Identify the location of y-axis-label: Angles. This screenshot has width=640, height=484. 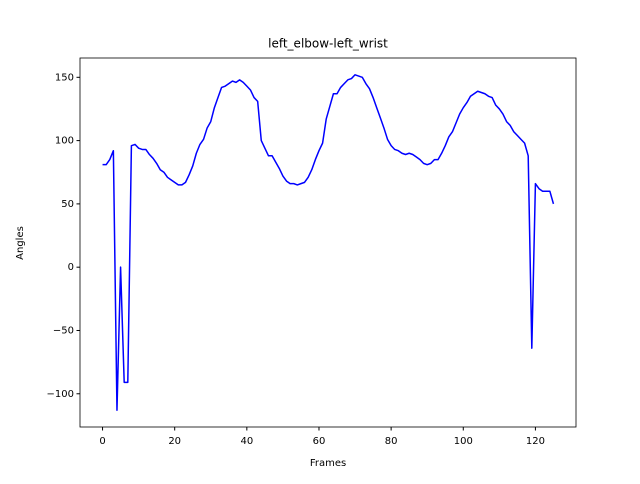
(20, 243).